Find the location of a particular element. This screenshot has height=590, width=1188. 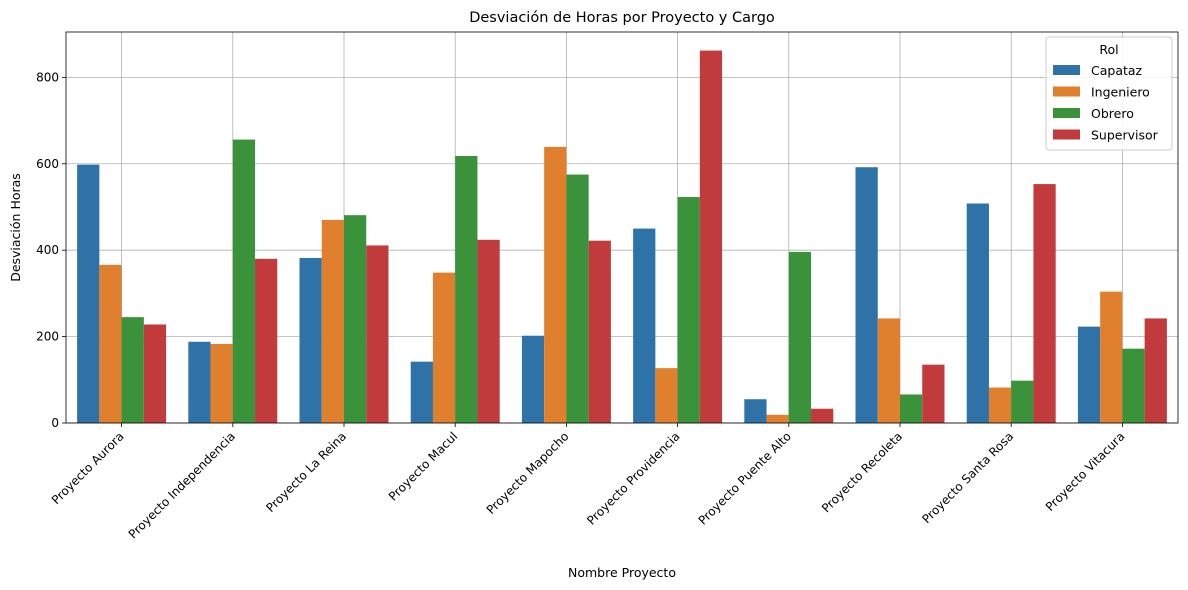

legend-title: Rol is located at coordinates (1108, 49).